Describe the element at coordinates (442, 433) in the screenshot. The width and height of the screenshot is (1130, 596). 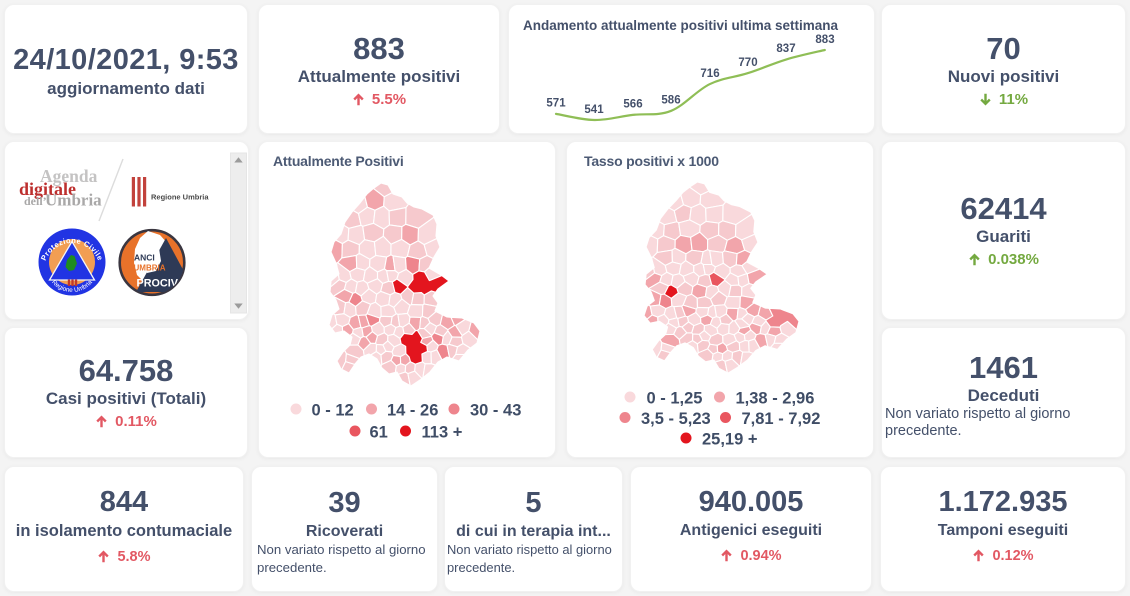
I see `svg-text: 113 +` at that location.